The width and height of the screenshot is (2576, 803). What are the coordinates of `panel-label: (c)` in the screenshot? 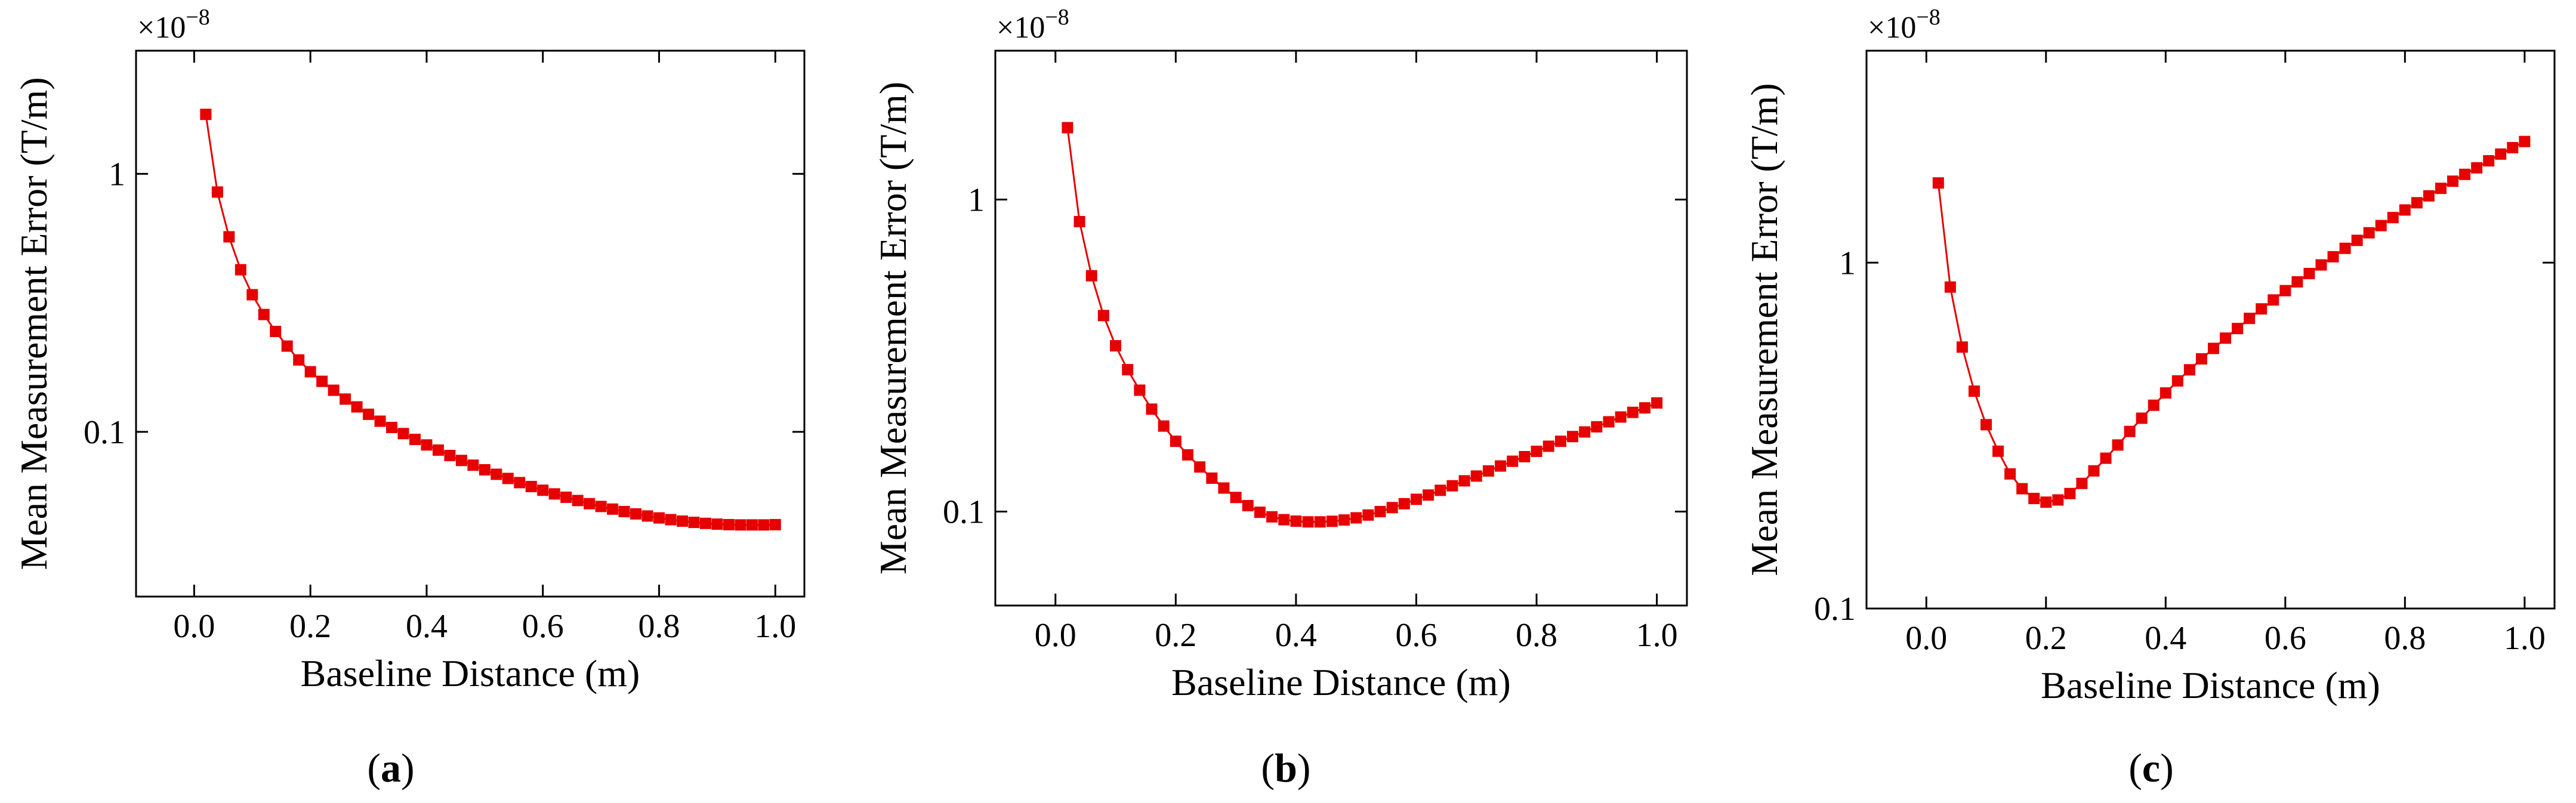 It's located at (2151, 767).